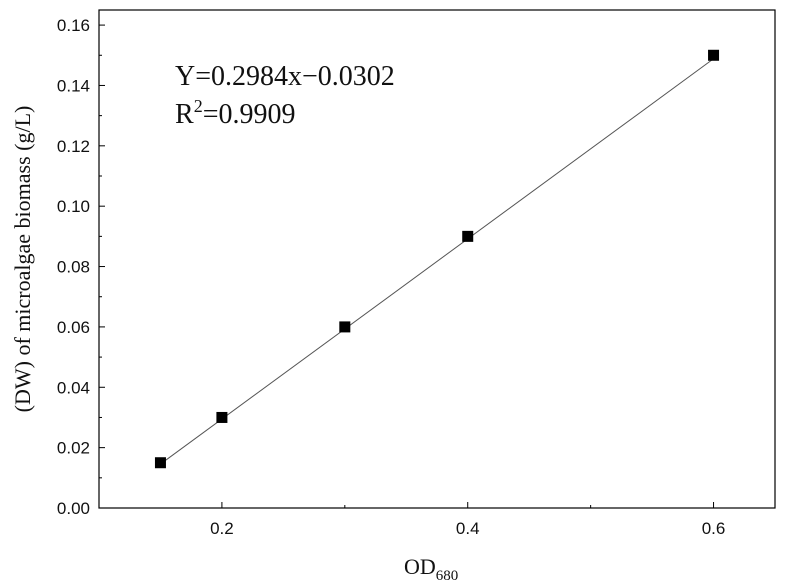 This screenshot has width=788, height=587. Describe the element at coordinates (198, 106) in the screenshot. I see `r-squared-superscript: 2` at that location.